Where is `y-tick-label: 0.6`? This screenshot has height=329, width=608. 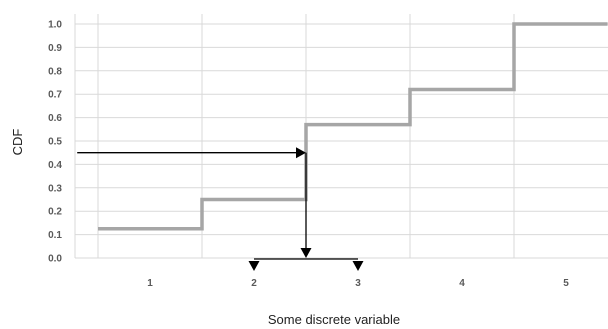
y-tick-label: 0.6 is located at coordinates (55, 118).